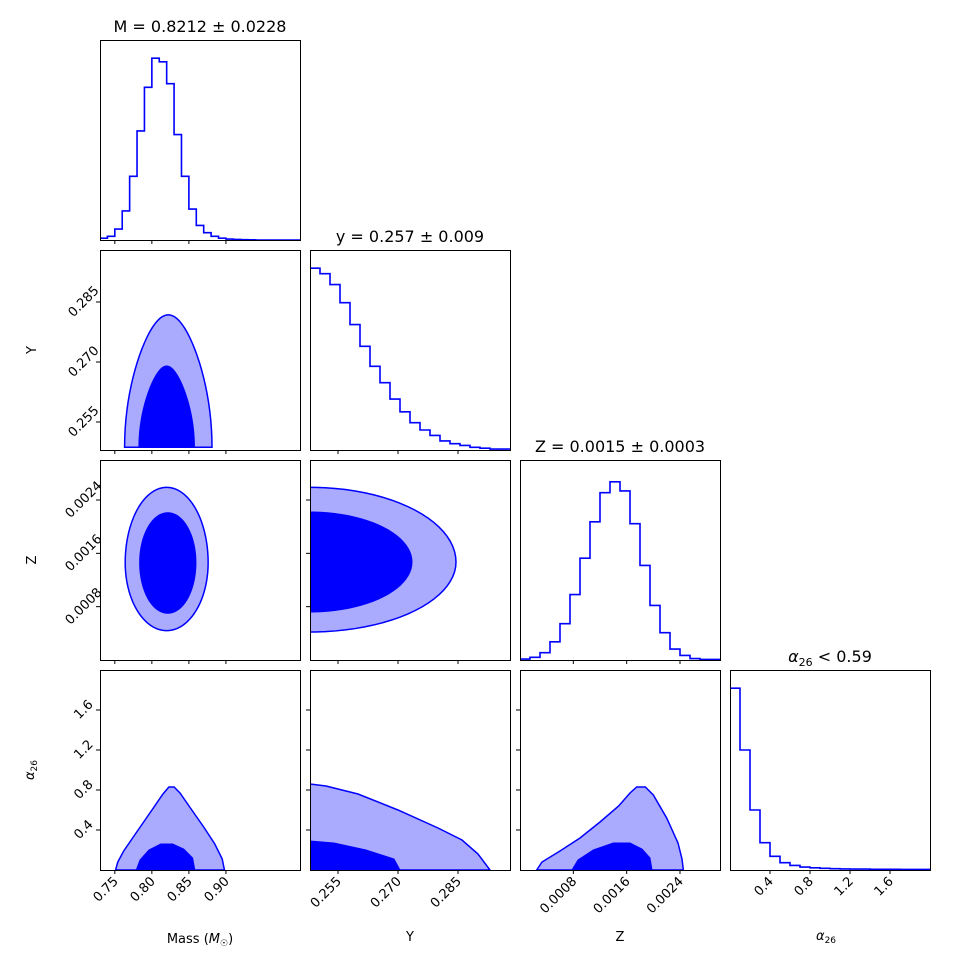 The image size is (970, 970). Describe the element at coordinates (826, 937) in the screenshot. I see `xlabel-alpha26: α26` at that location.